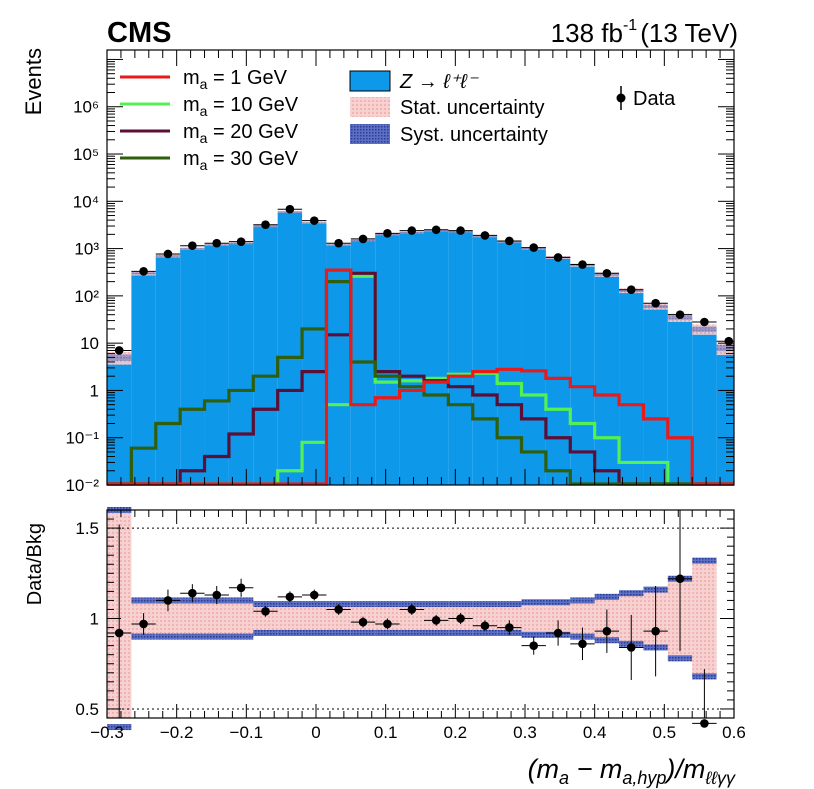  I want to click on legend-label-1gev: ma = 1 GeV, so click(235, 79).